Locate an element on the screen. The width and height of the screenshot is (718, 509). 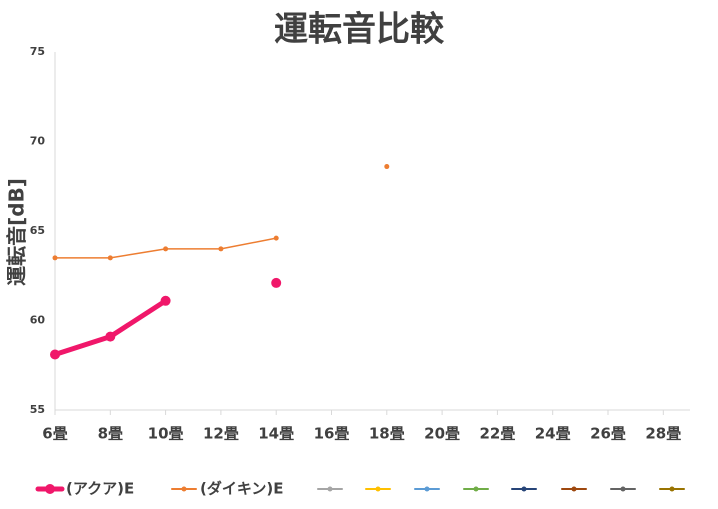
legend-label: (ダイキン)E is located at coordinates (242, 489).